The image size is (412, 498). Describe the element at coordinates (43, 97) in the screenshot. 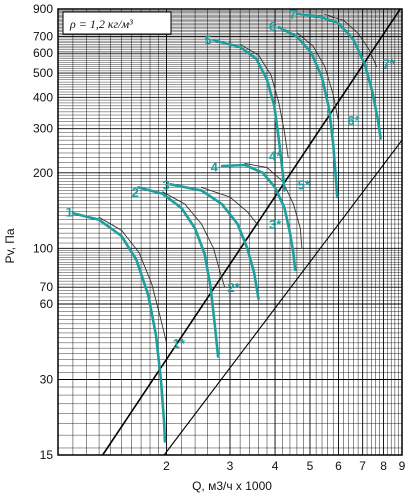

I see `y-tick-label: 400` at that location.